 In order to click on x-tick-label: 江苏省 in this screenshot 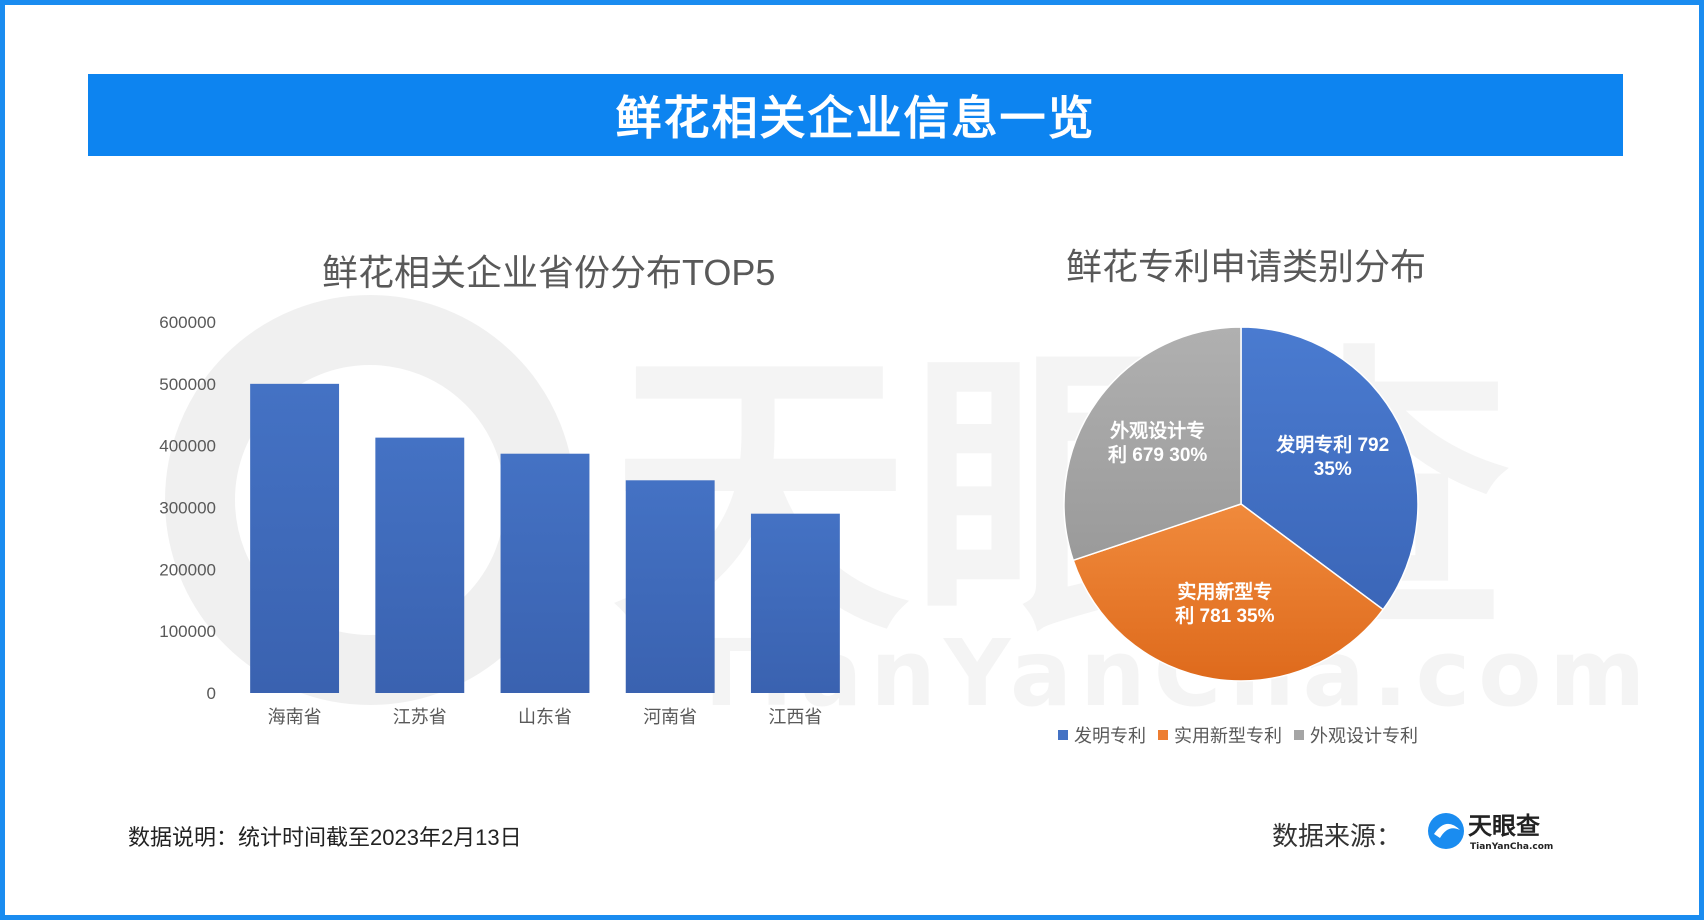, I will do `click(420, 717)`.